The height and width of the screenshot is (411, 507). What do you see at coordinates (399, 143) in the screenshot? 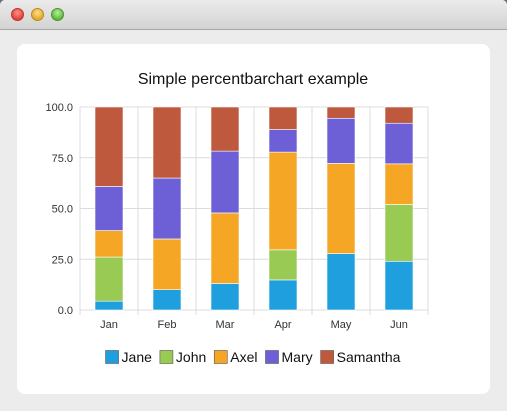
I see `bar-segment-mary-jun` at bounding box center [399, 143].